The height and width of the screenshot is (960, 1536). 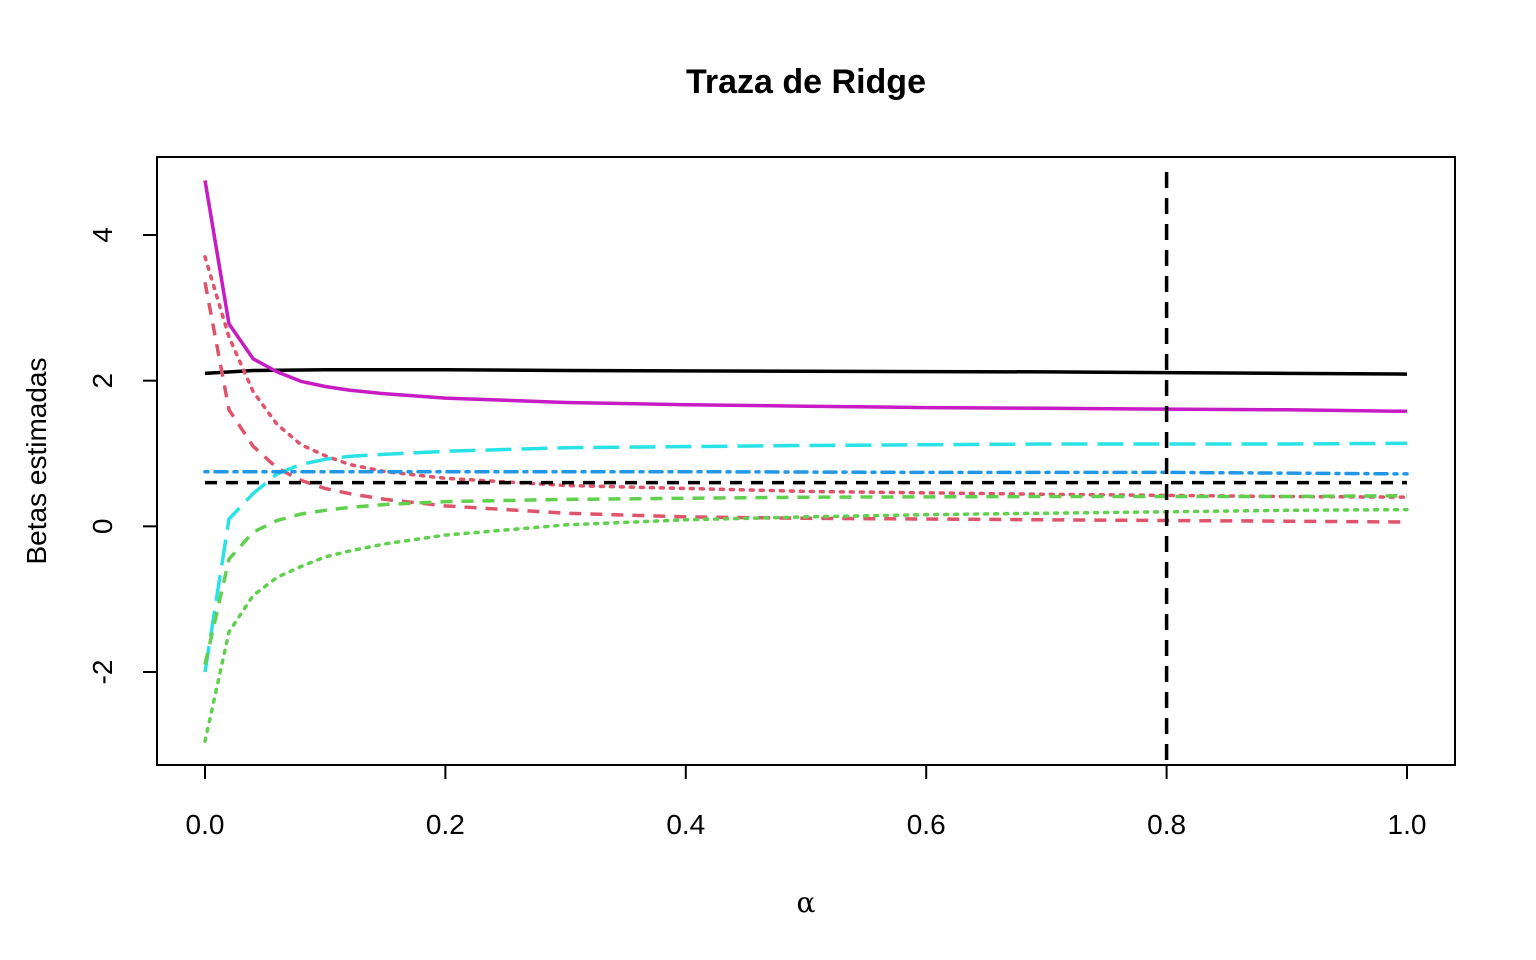 What do you see at coordinates (806, 802) in the screenshot?
I see `x-axis: 0.0 0.2 0.4 0.6 0.8 1.0` at bounding box center [806, 802].